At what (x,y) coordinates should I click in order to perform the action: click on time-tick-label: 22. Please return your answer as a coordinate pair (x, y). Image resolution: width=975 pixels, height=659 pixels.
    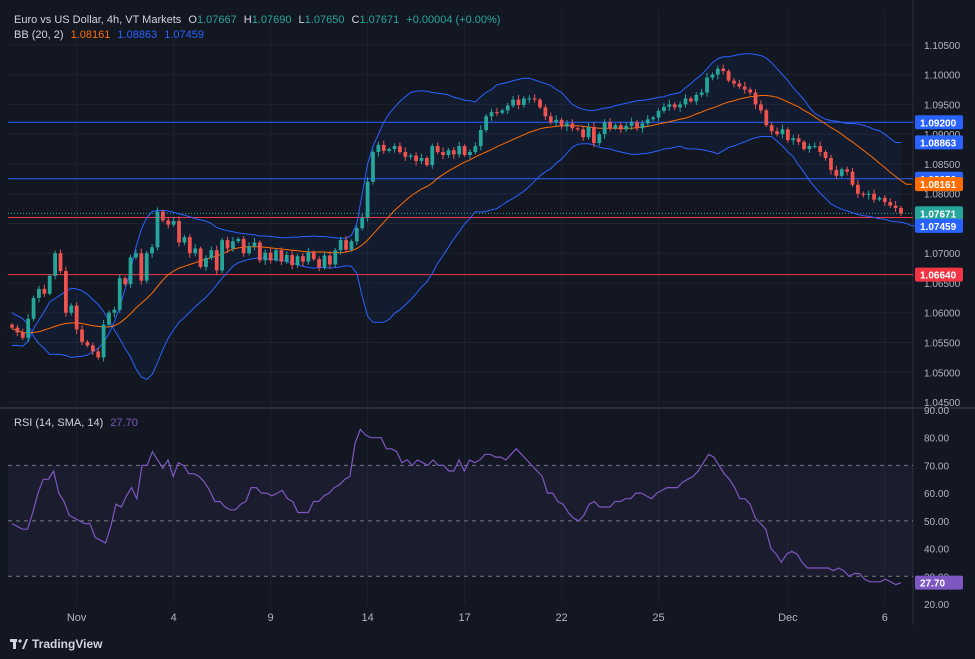
    Looking at the image, I should click on (561, 618).